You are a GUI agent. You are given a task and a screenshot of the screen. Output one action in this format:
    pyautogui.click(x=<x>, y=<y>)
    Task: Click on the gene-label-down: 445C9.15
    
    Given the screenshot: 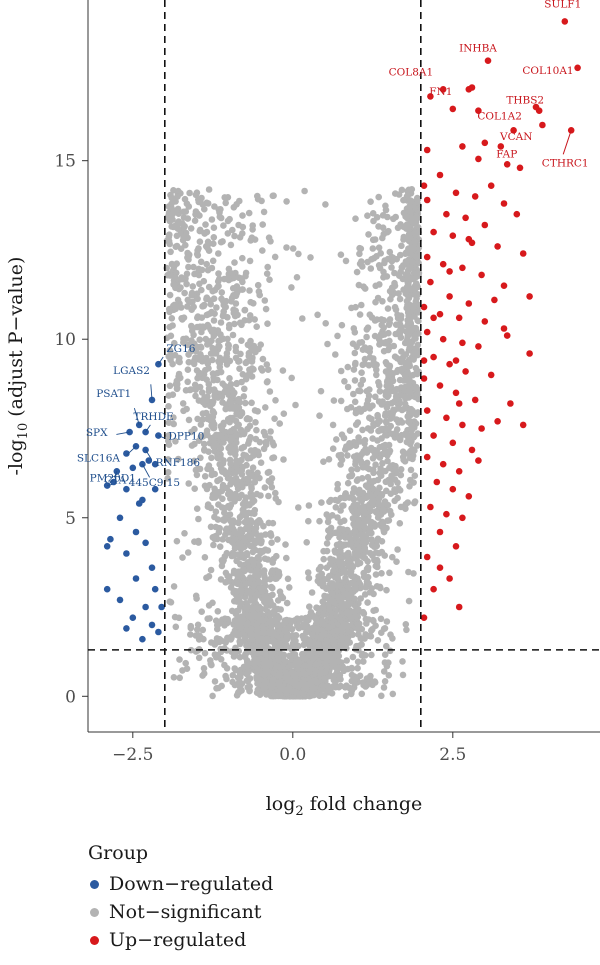 What is the action you would take?
    pyautogui.click(x=154, y=483)
    